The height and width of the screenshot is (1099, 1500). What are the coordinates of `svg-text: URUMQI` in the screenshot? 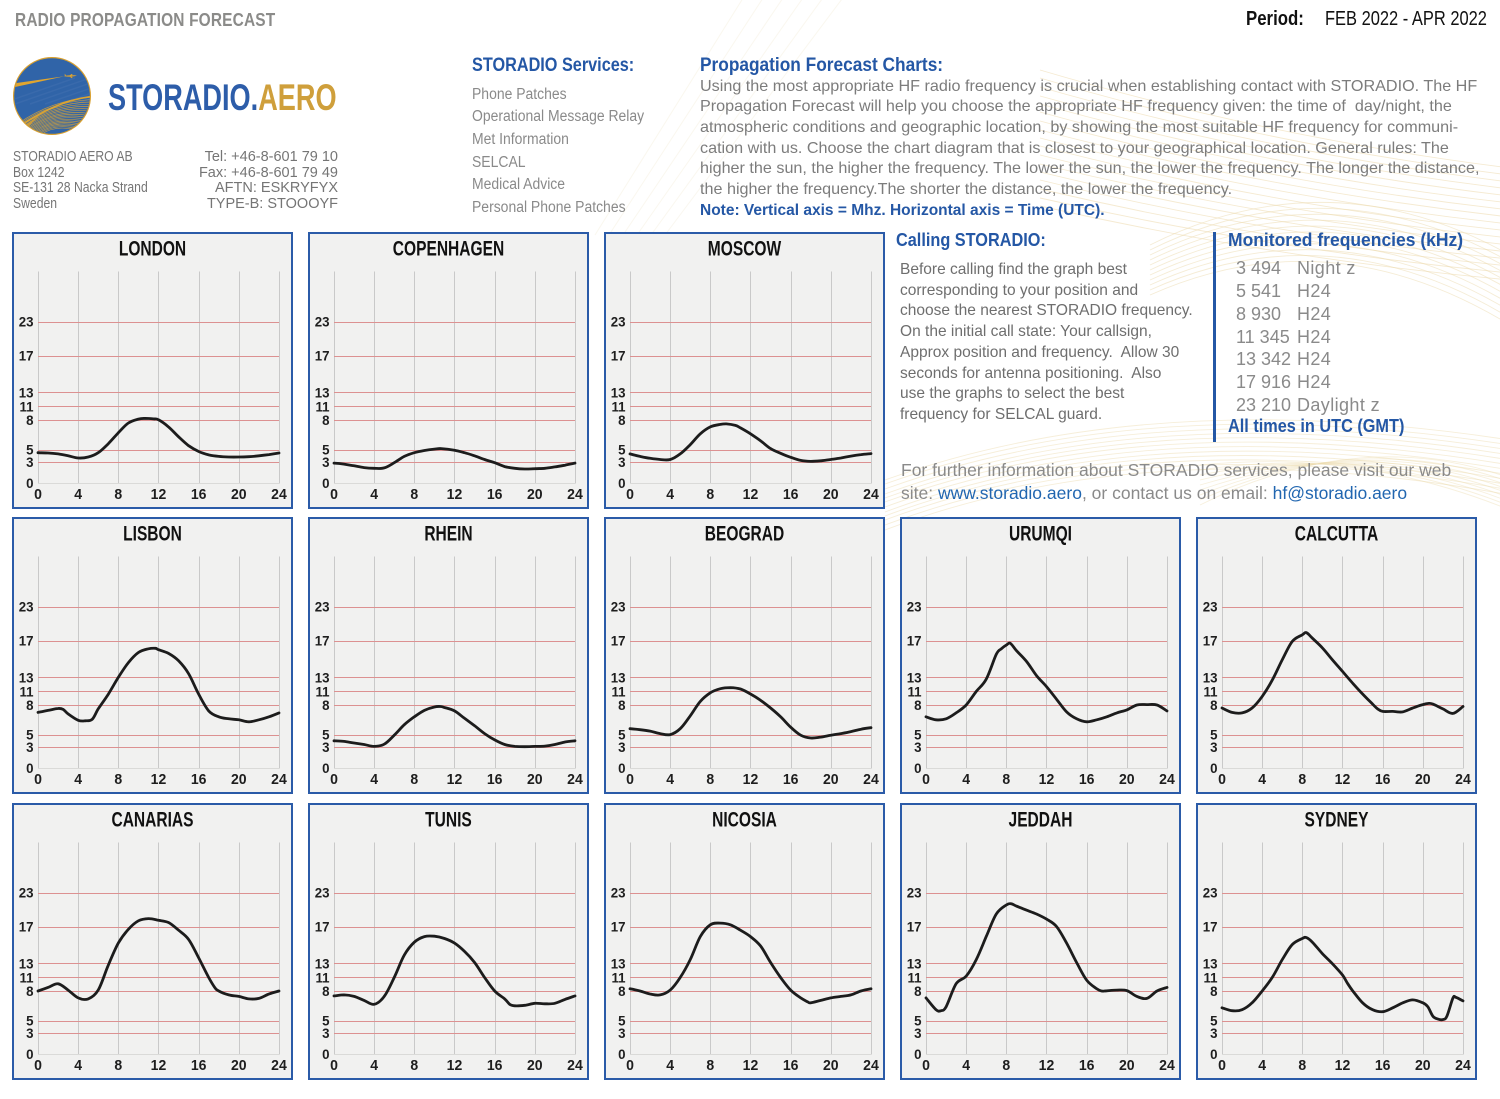 It's located at (1040, 533).